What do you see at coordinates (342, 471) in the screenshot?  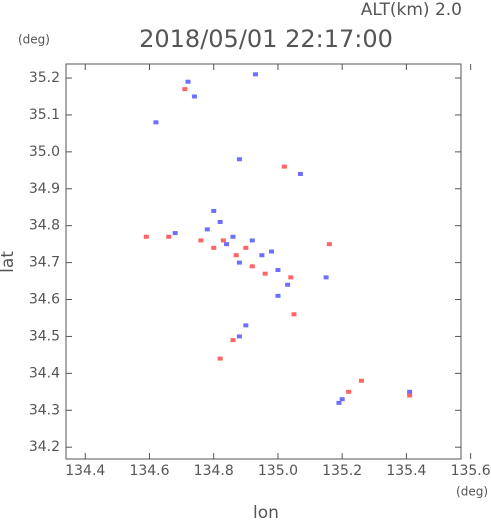 I see `x-tick-label: 135.2` at bounding box center [342, 471].